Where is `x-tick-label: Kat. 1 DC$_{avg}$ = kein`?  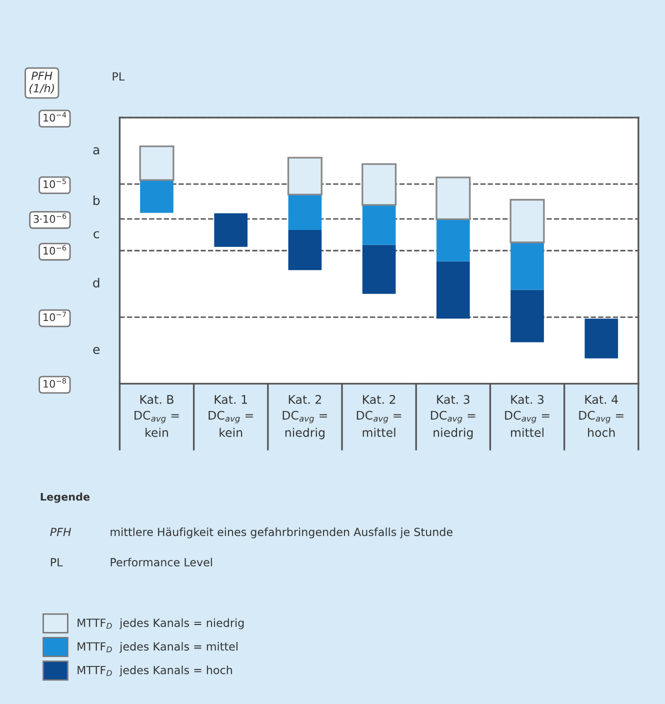 x-tick-label: Kat. 1 DC$_{avg}$ = kein is located at coordinates (230, 416).